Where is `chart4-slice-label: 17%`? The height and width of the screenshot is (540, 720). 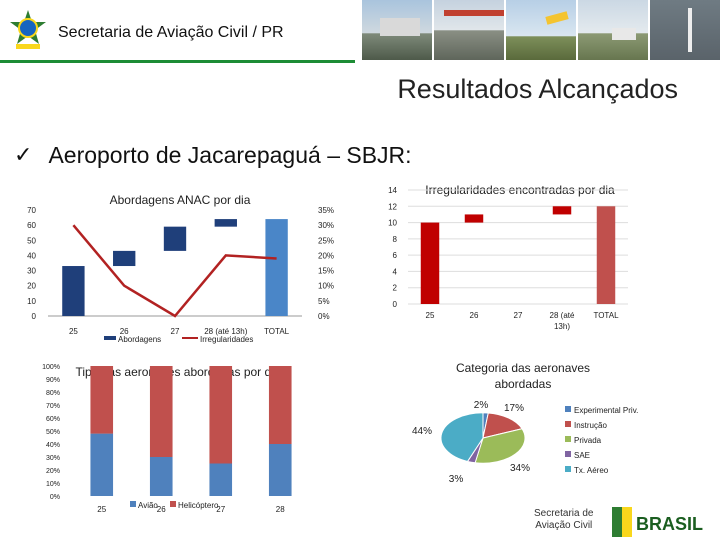
chart4-slice-label: 17% is located at coordinates (514, 408).